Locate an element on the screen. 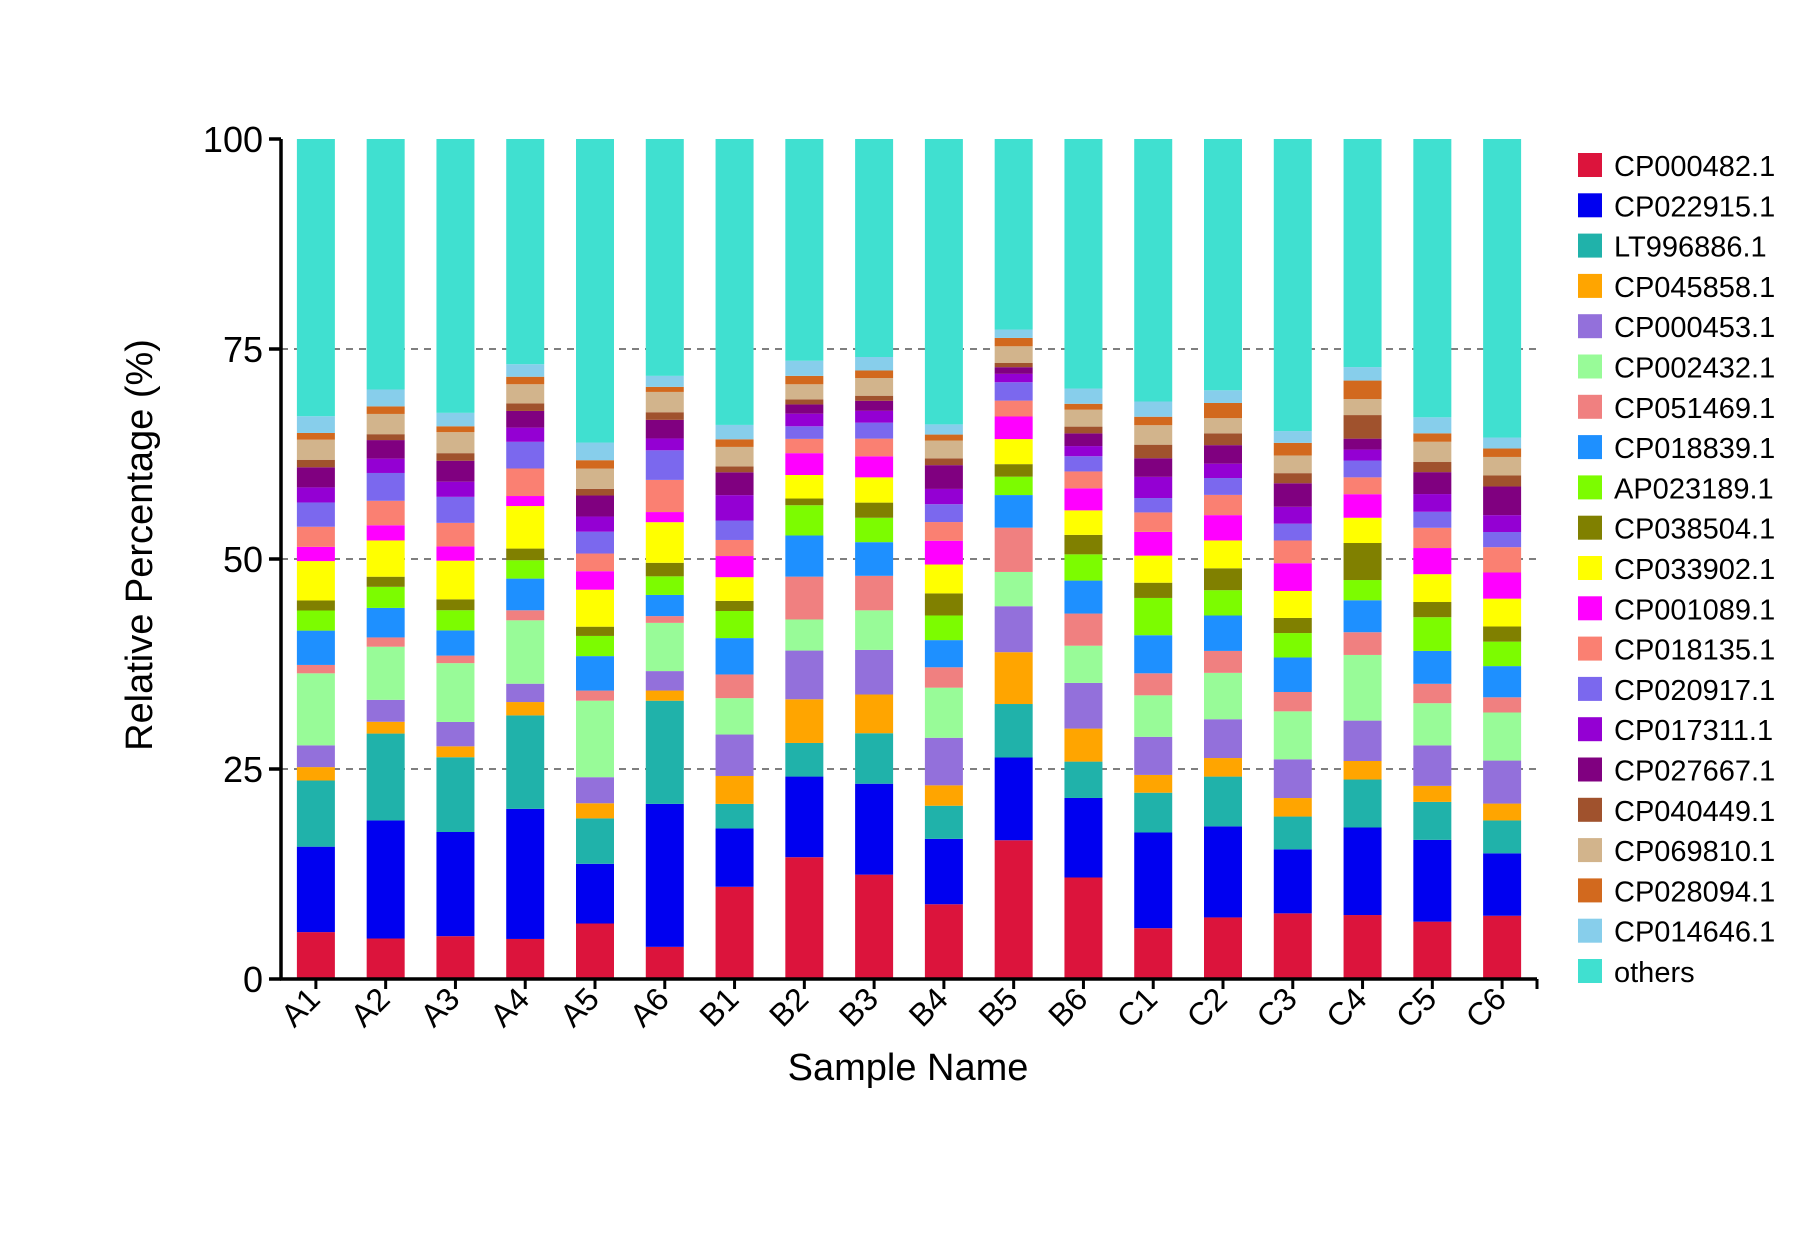 The image size is (1805, 1255). x-tick-label: A1 is located at coordinates (300, 1006).